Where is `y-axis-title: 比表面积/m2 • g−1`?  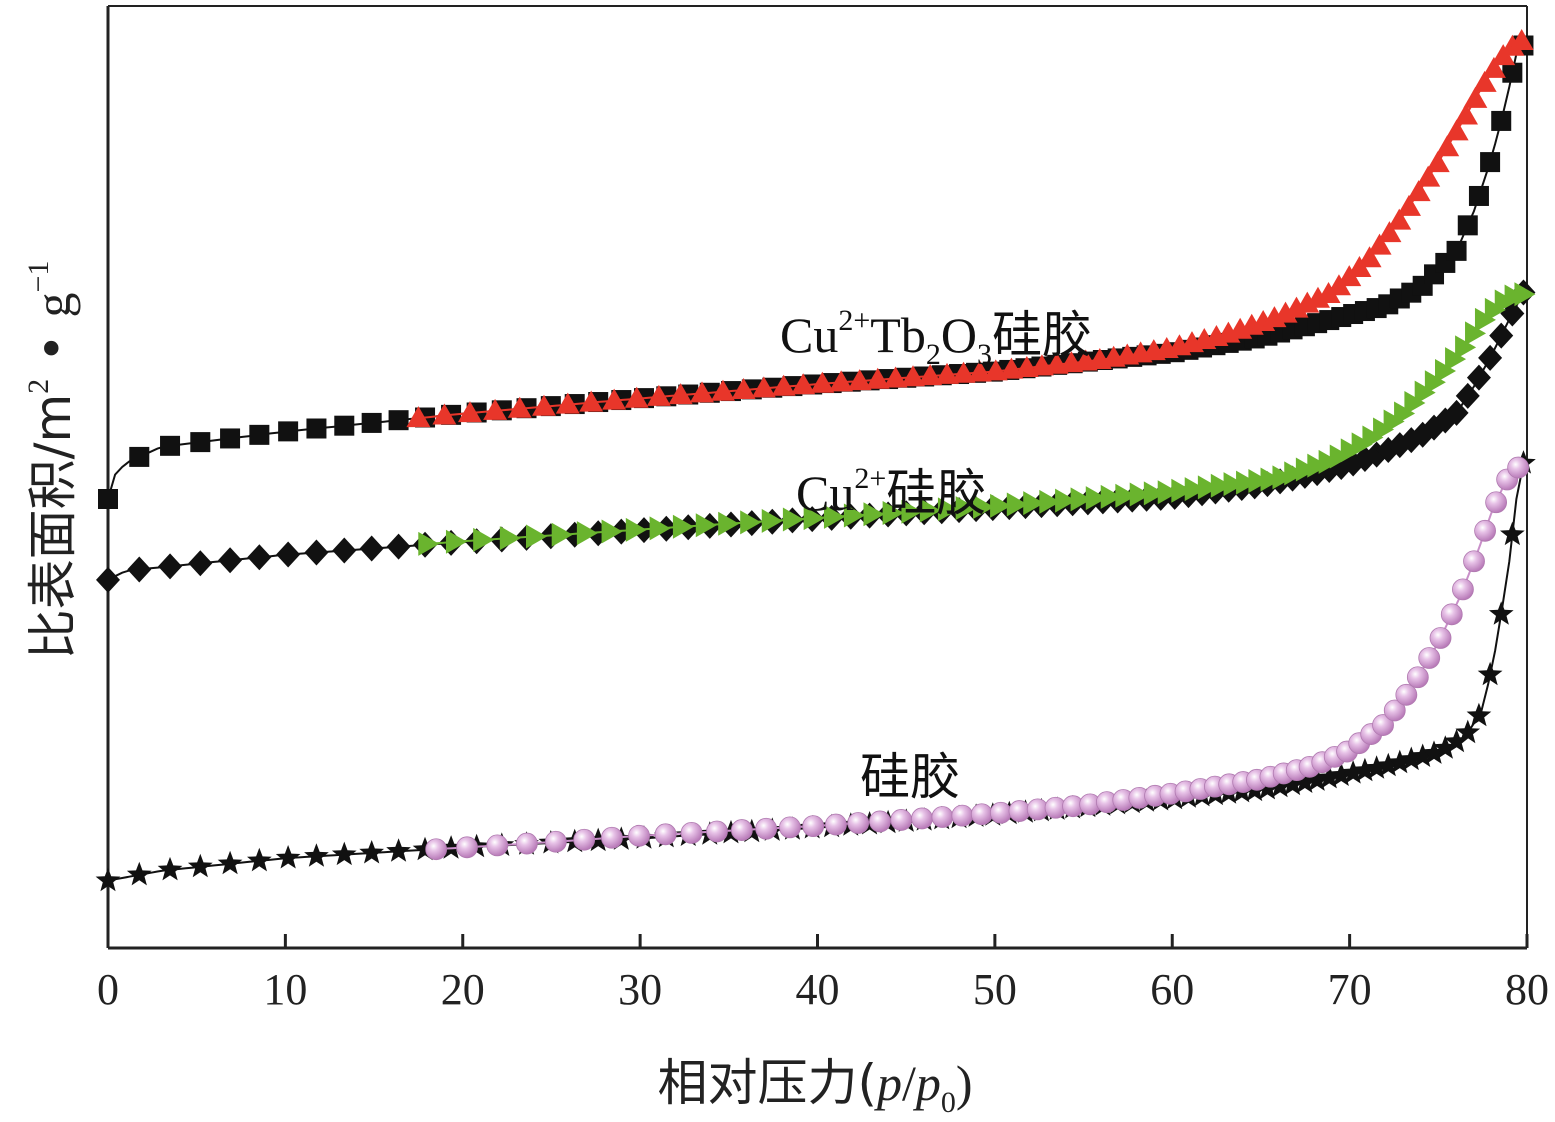 y-axis-title: 比表面积/m2 • g−1 is located at coordinates (52, 460).